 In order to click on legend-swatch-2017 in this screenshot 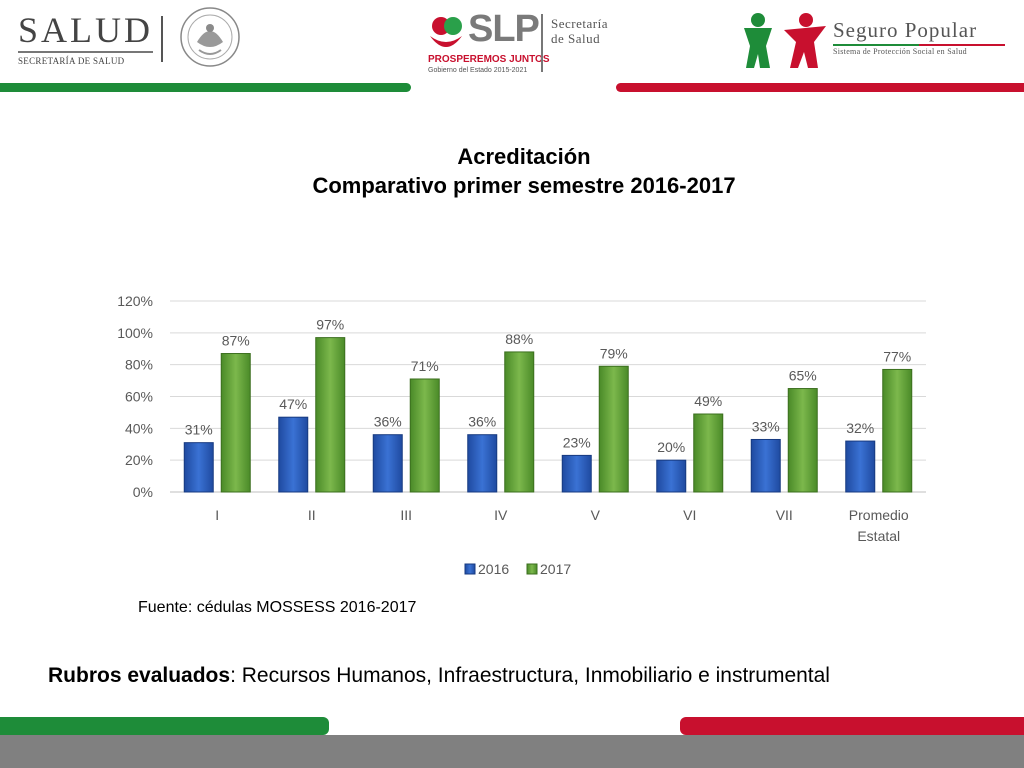, I will do `click(532, 569)`.